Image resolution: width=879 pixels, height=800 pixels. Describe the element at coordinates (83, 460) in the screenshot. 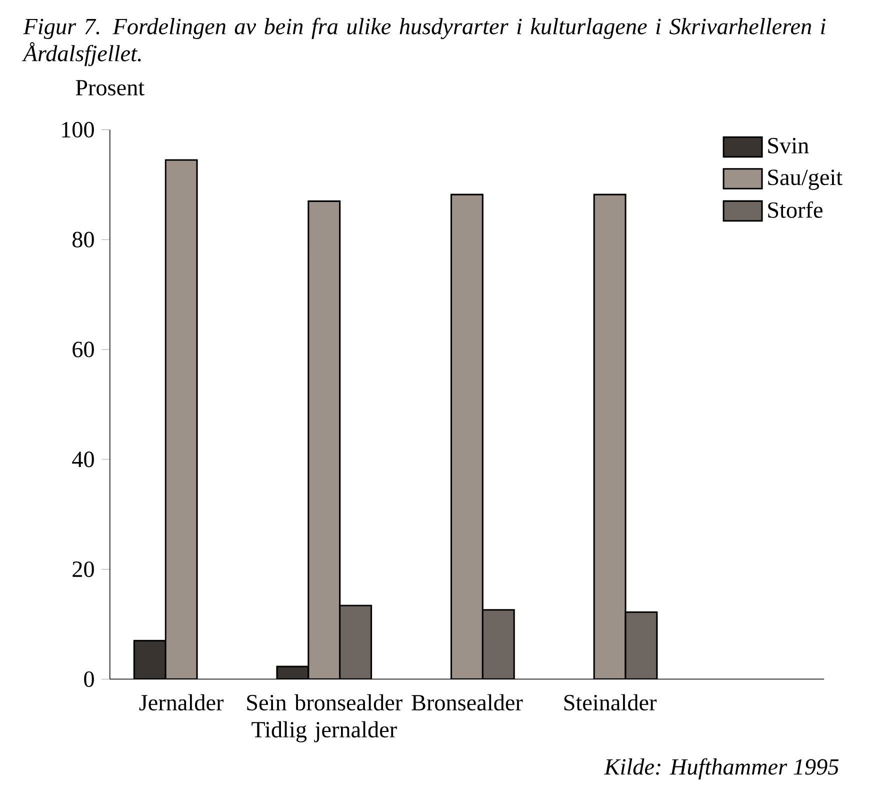

I see `y-tick-label: 40` at that location.